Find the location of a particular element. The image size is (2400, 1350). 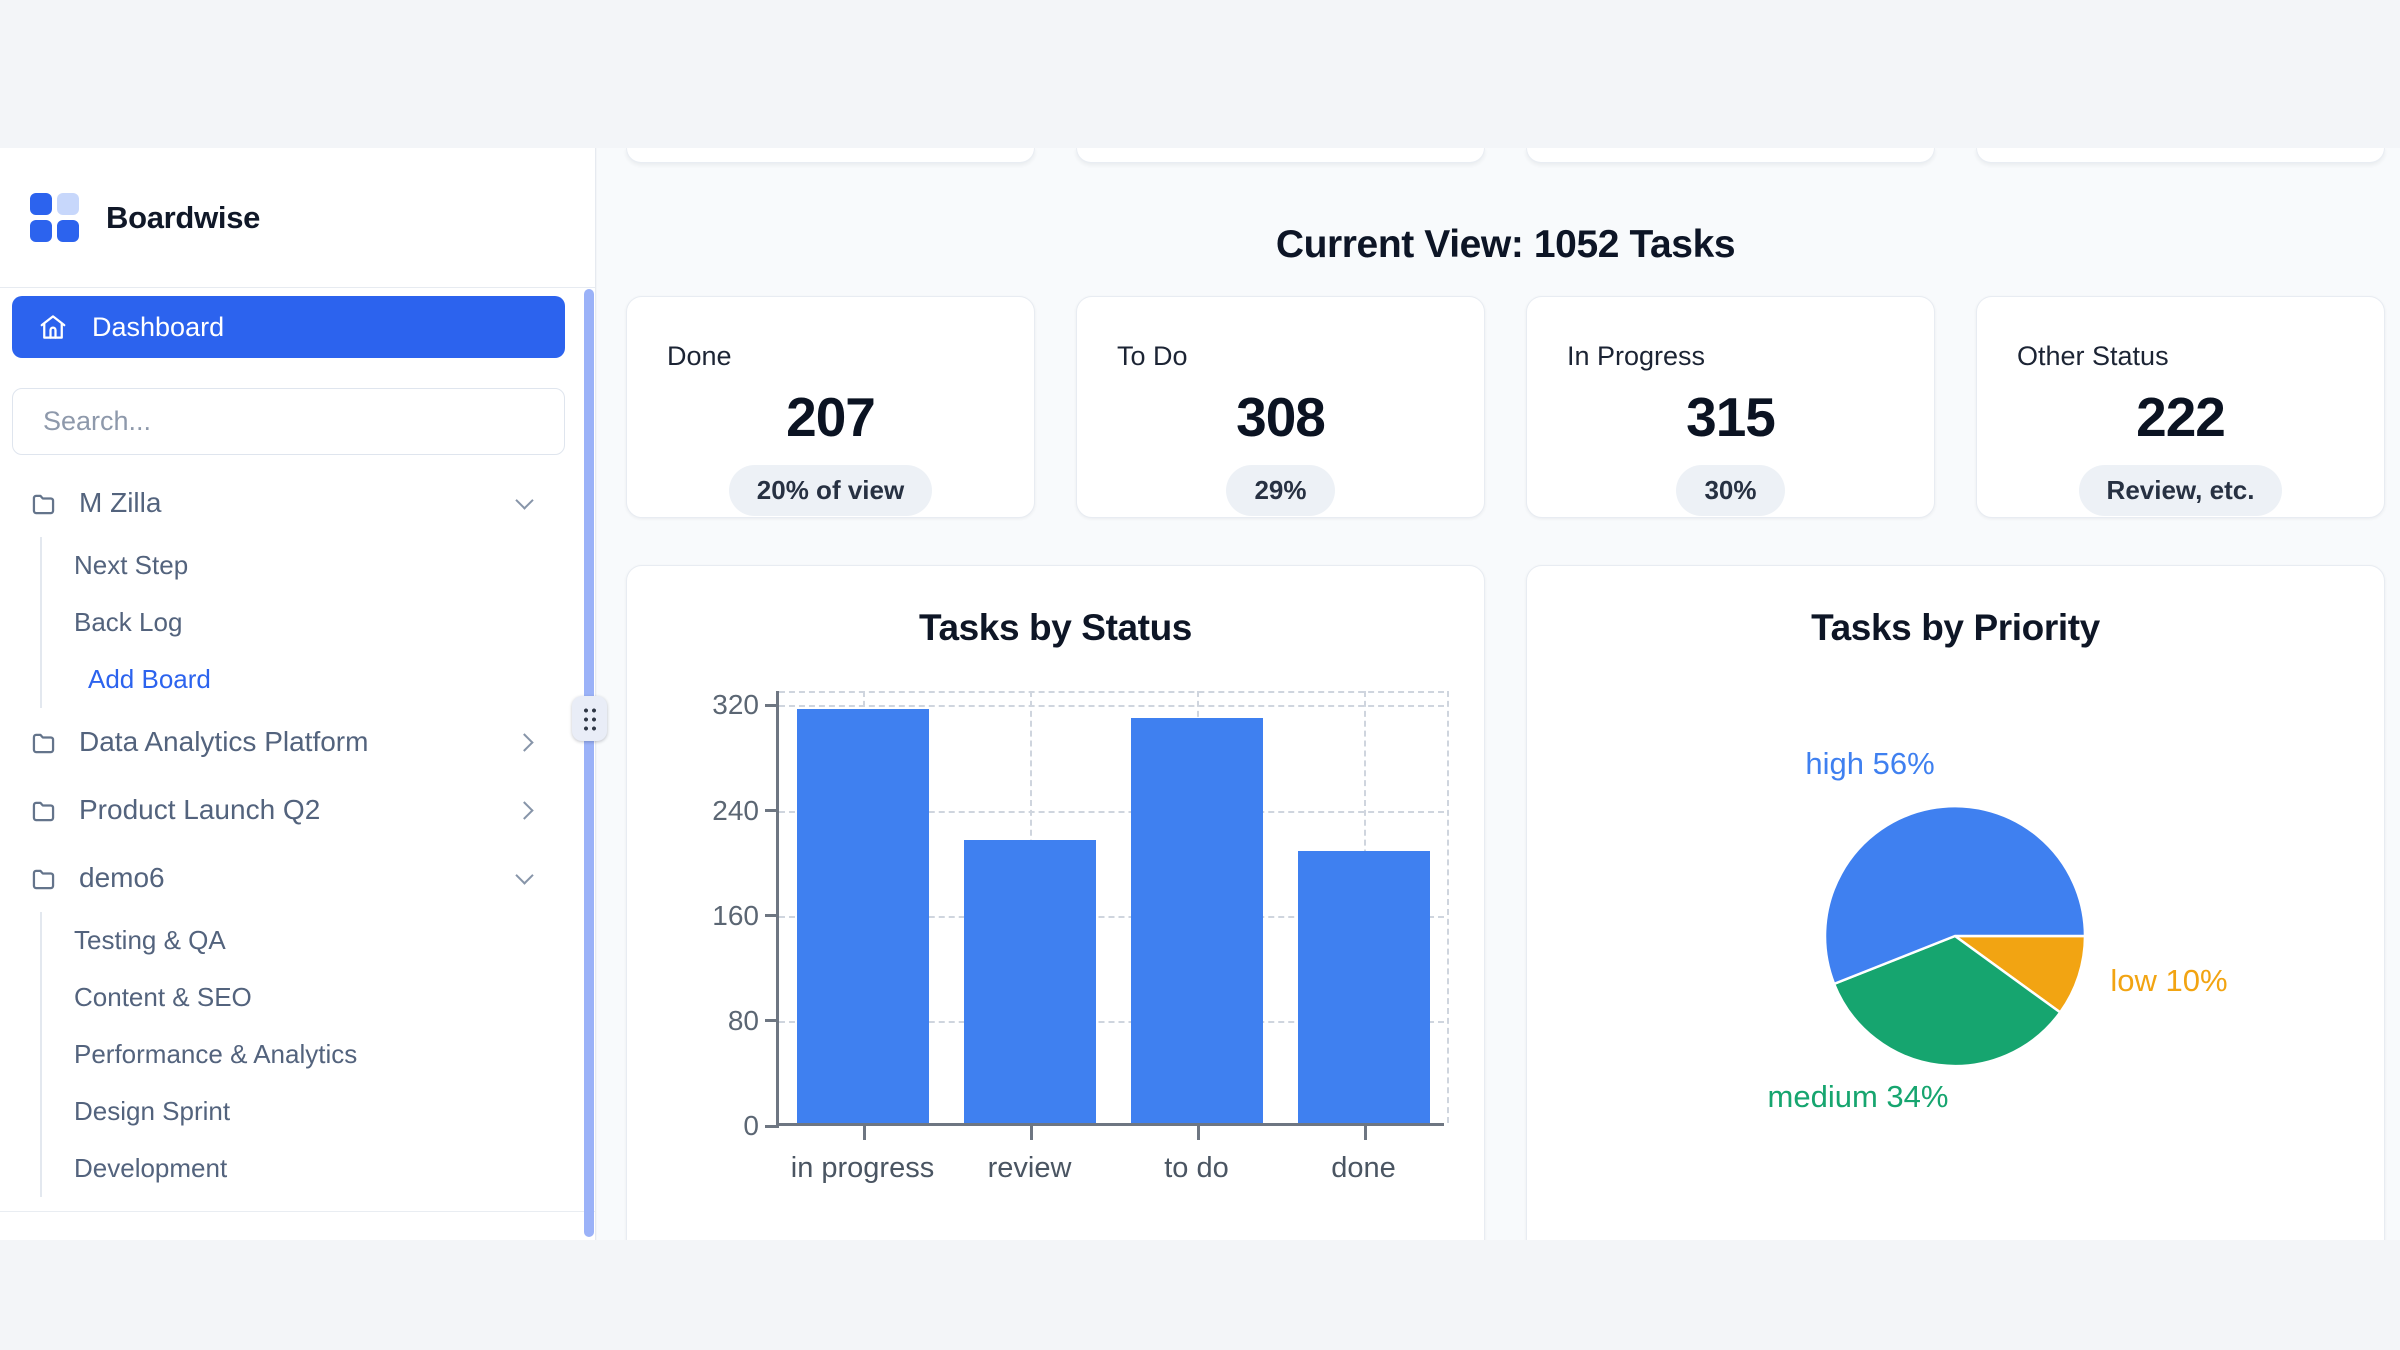

stat-card-todo: To Do 308 29% is located at coordinates (1280, 407).